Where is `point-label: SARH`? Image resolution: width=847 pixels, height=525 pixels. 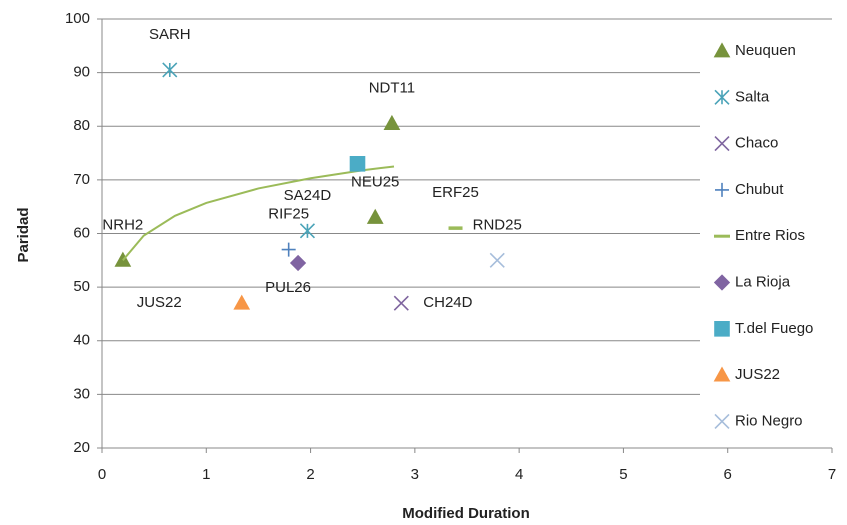 point-label: SARH is located at coordinates (170, 34).